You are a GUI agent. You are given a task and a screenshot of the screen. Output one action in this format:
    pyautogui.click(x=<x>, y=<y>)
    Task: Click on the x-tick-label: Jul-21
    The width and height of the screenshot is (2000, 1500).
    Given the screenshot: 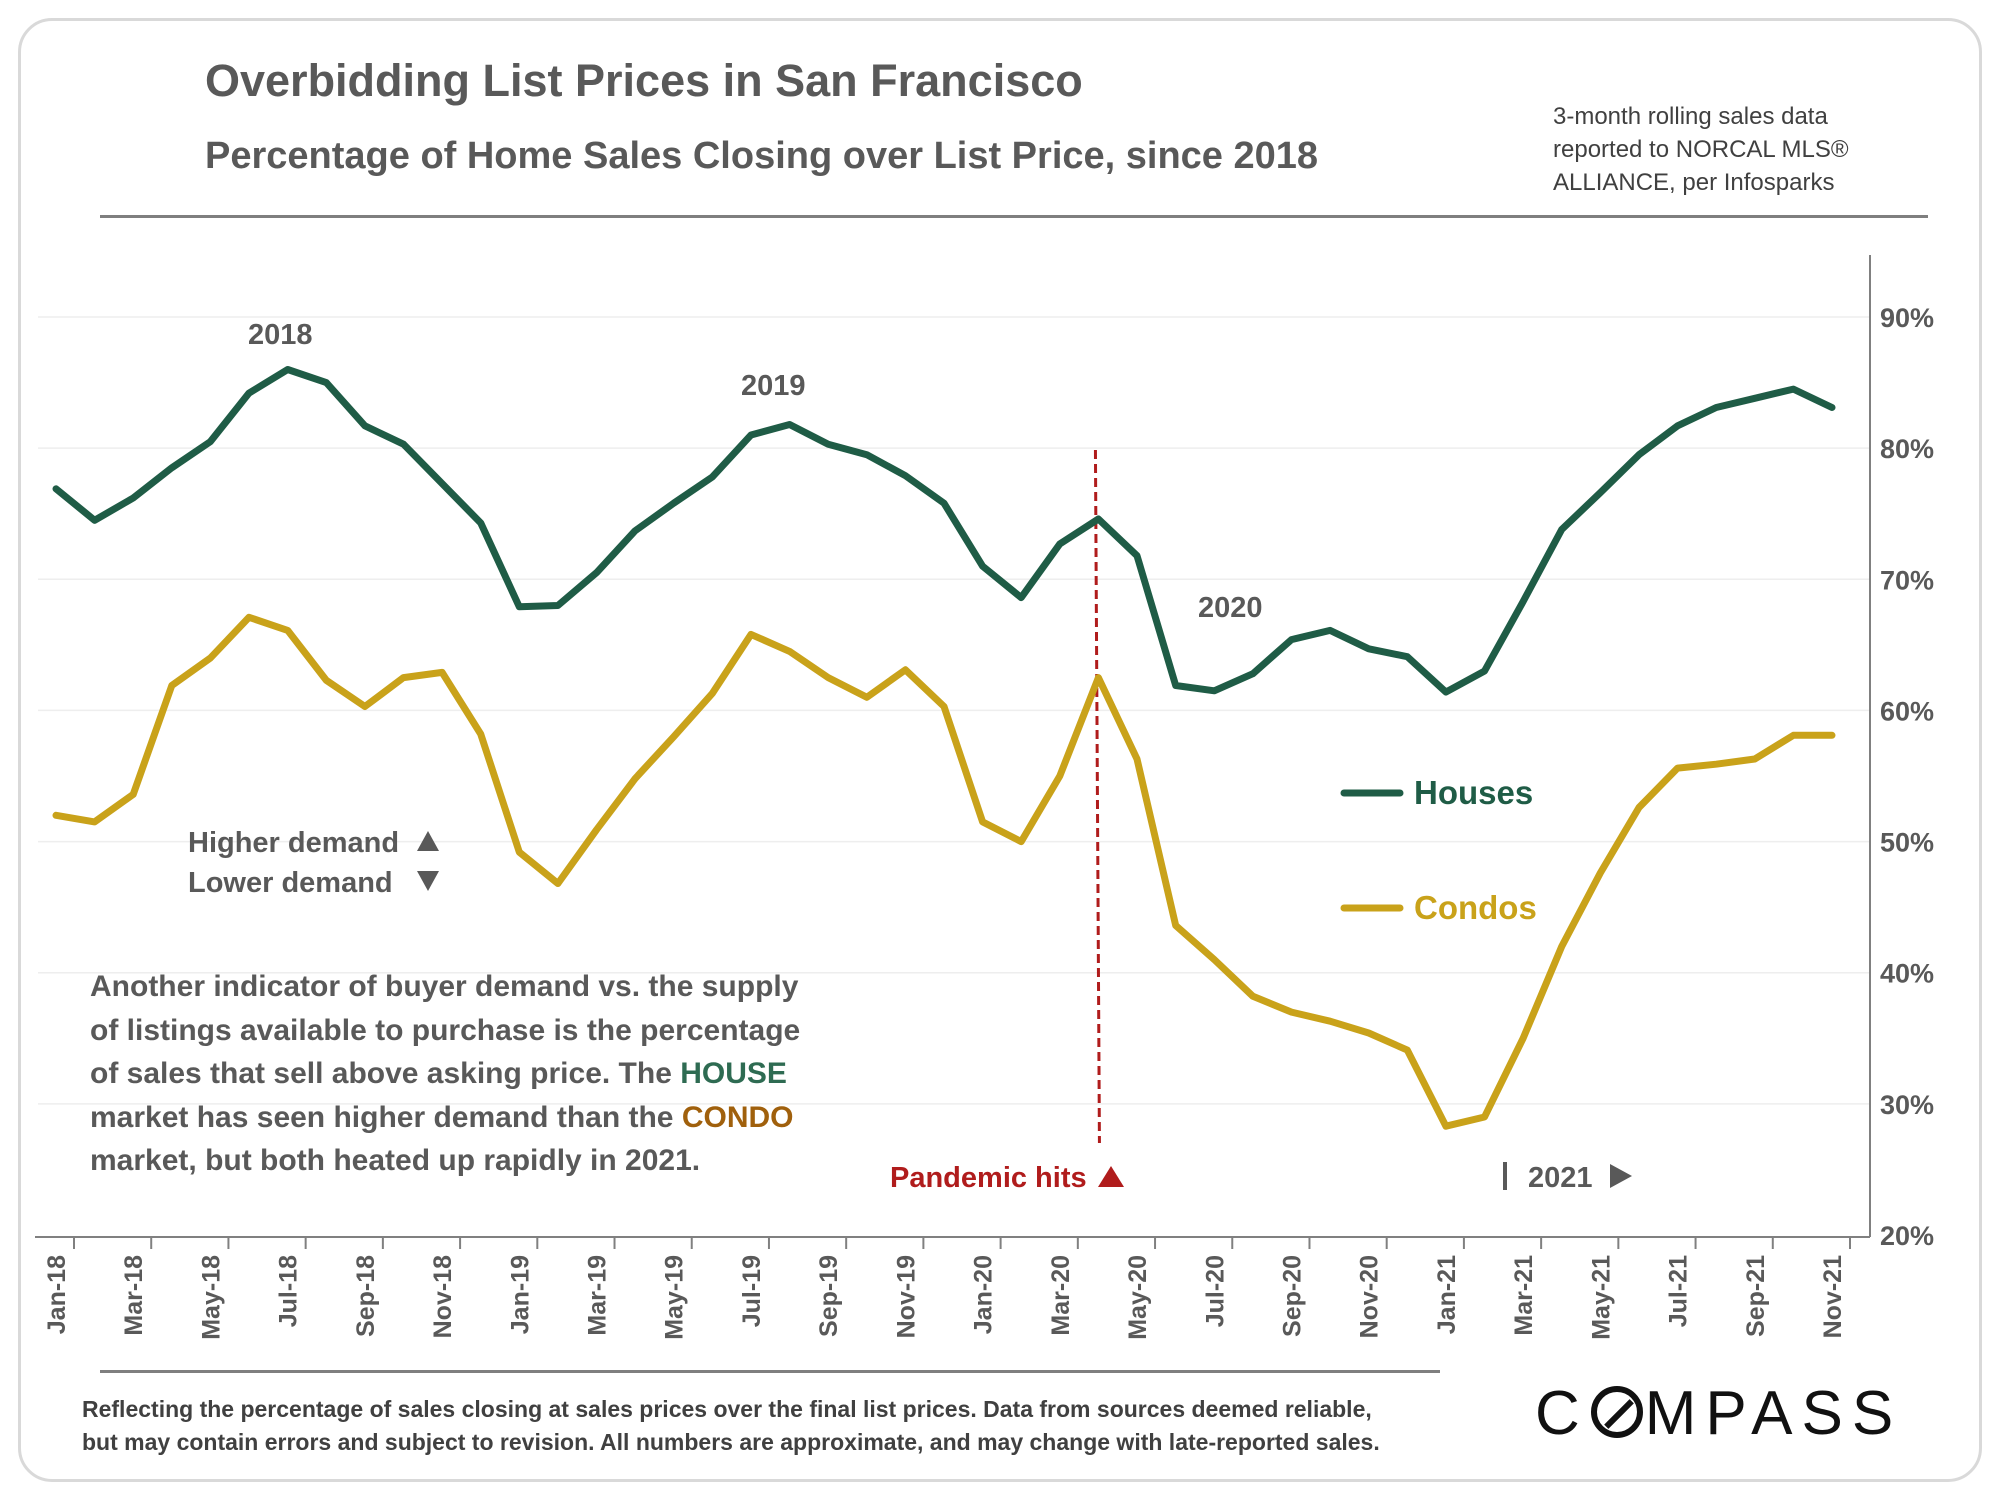 What is the action you would take?
    pyautogui.click(x=1679, y=1291)
    